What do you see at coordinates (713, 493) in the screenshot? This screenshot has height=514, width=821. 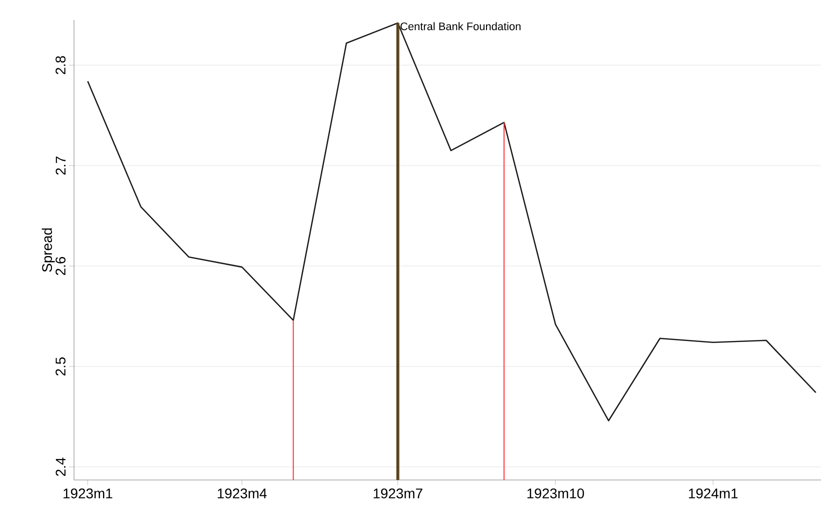 I see `x-tick-label: 1924m1` at bounding box center [713, 493].